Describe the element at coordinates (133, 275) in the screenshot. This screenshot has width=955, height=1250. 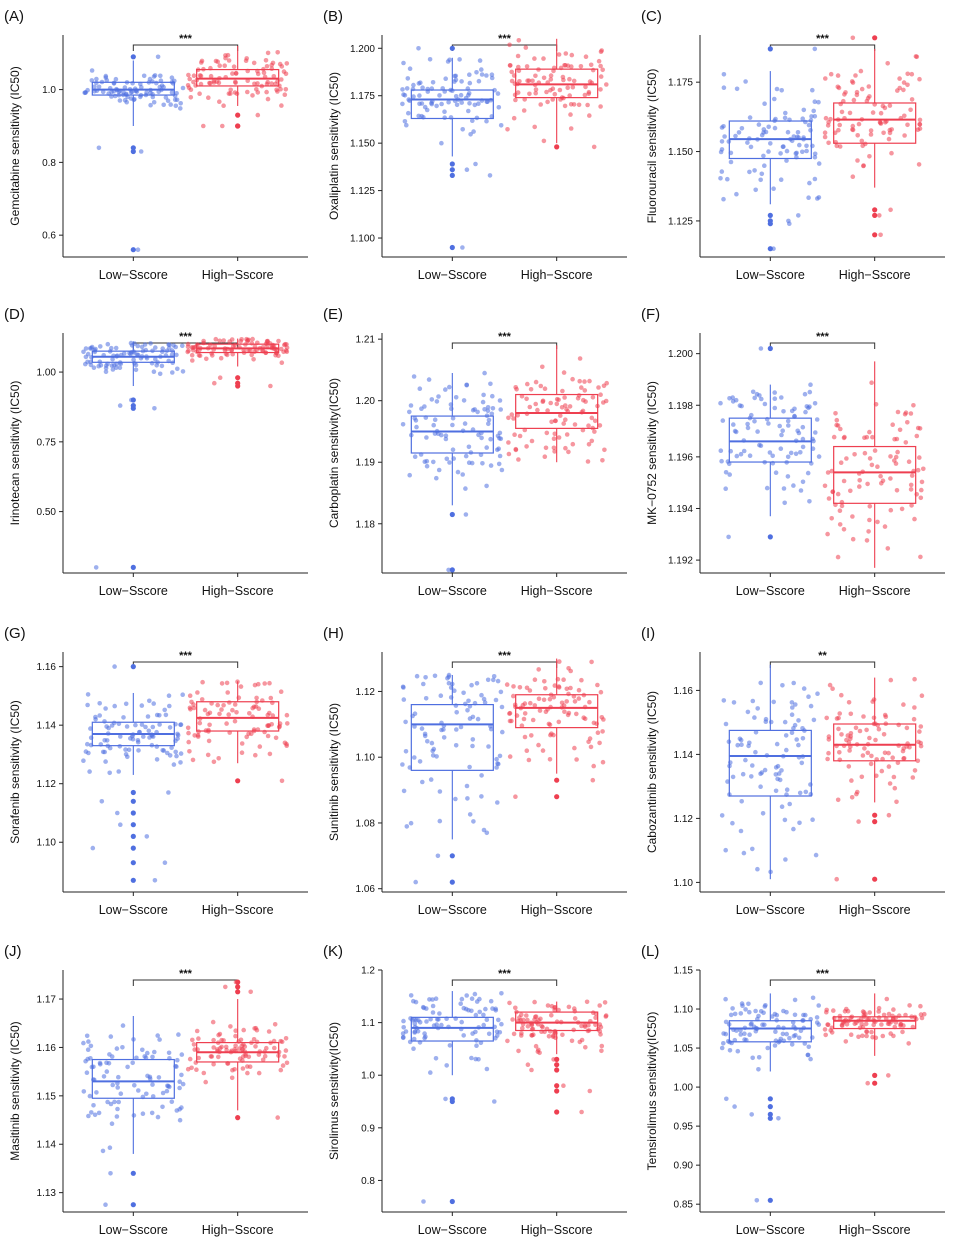
I see `x-tick-label: Low−Sscore` at that location.